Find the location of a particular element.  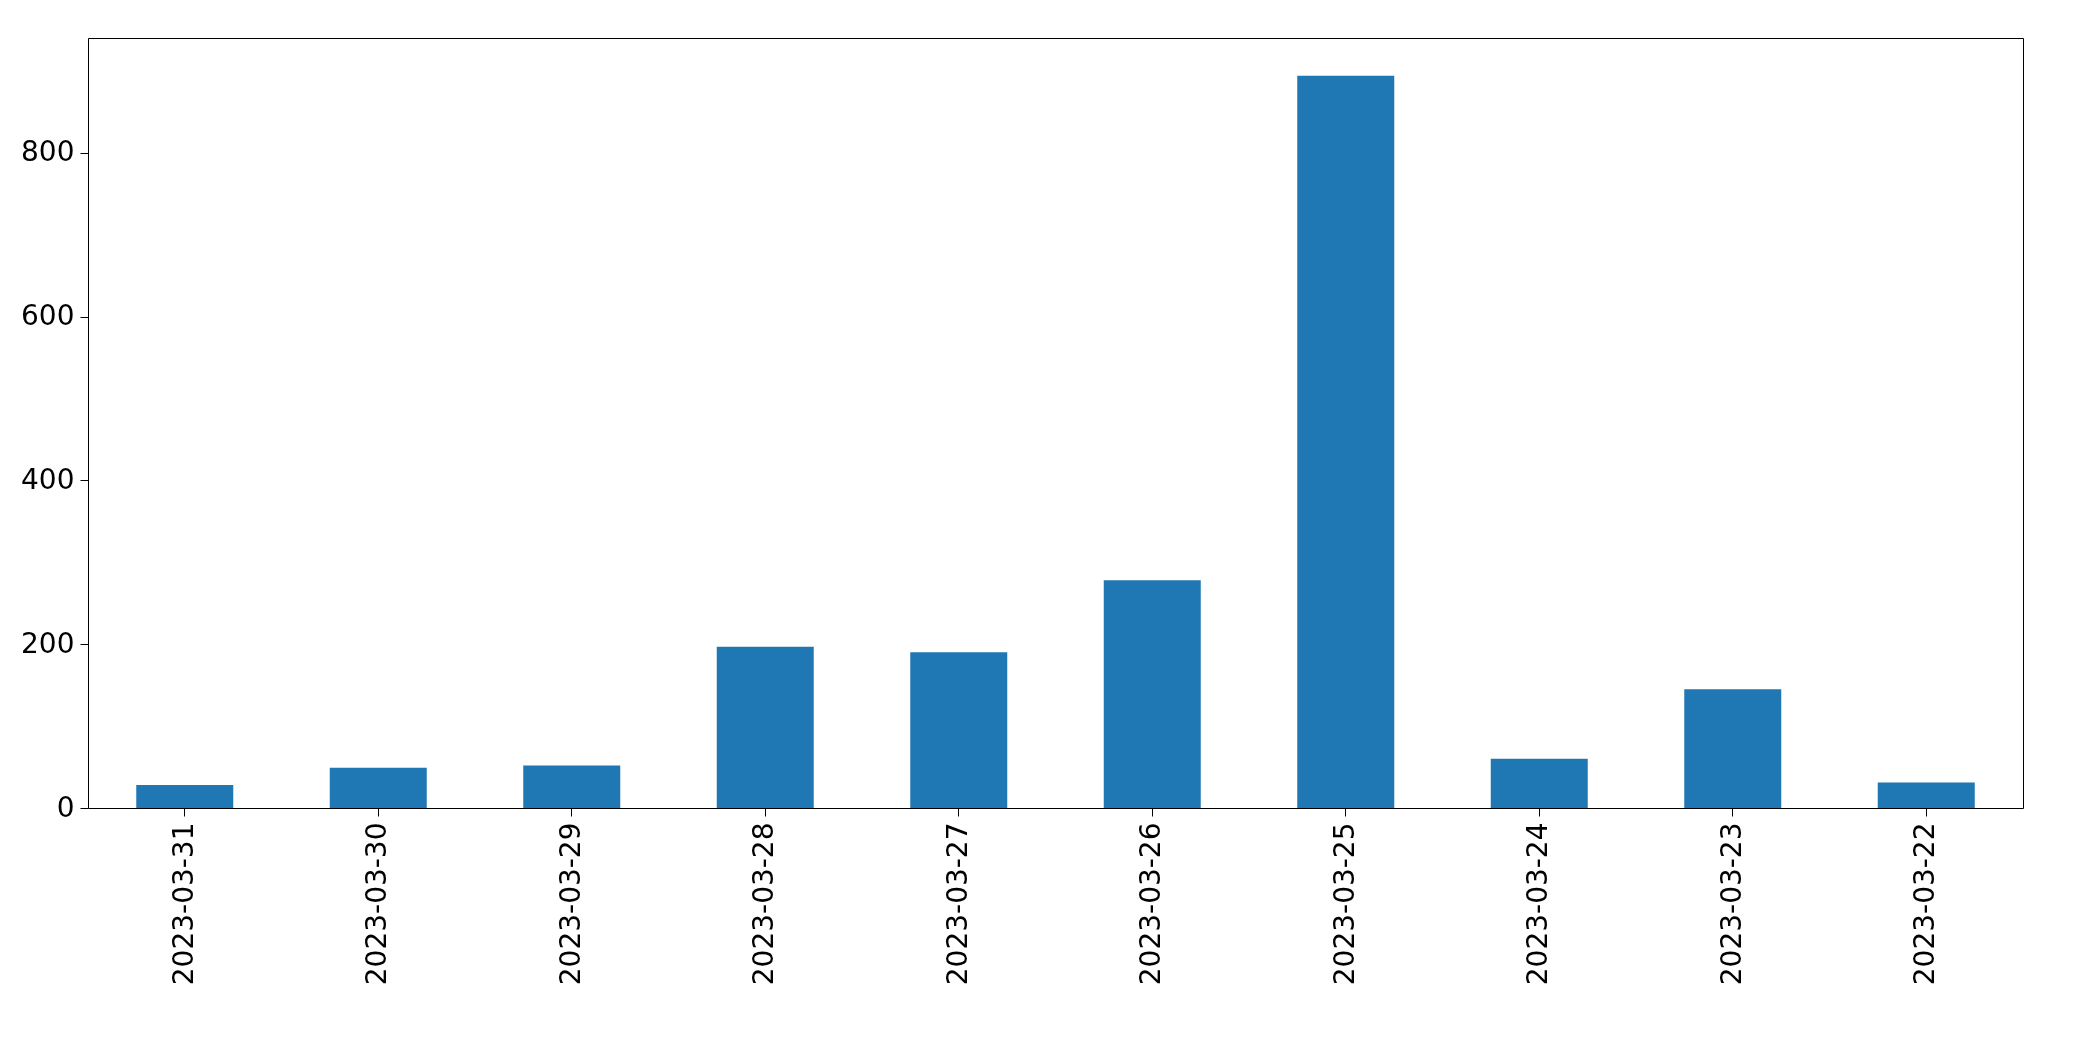

x-tick-label: 2023-03-22 is located at coordinates (1925, 904).